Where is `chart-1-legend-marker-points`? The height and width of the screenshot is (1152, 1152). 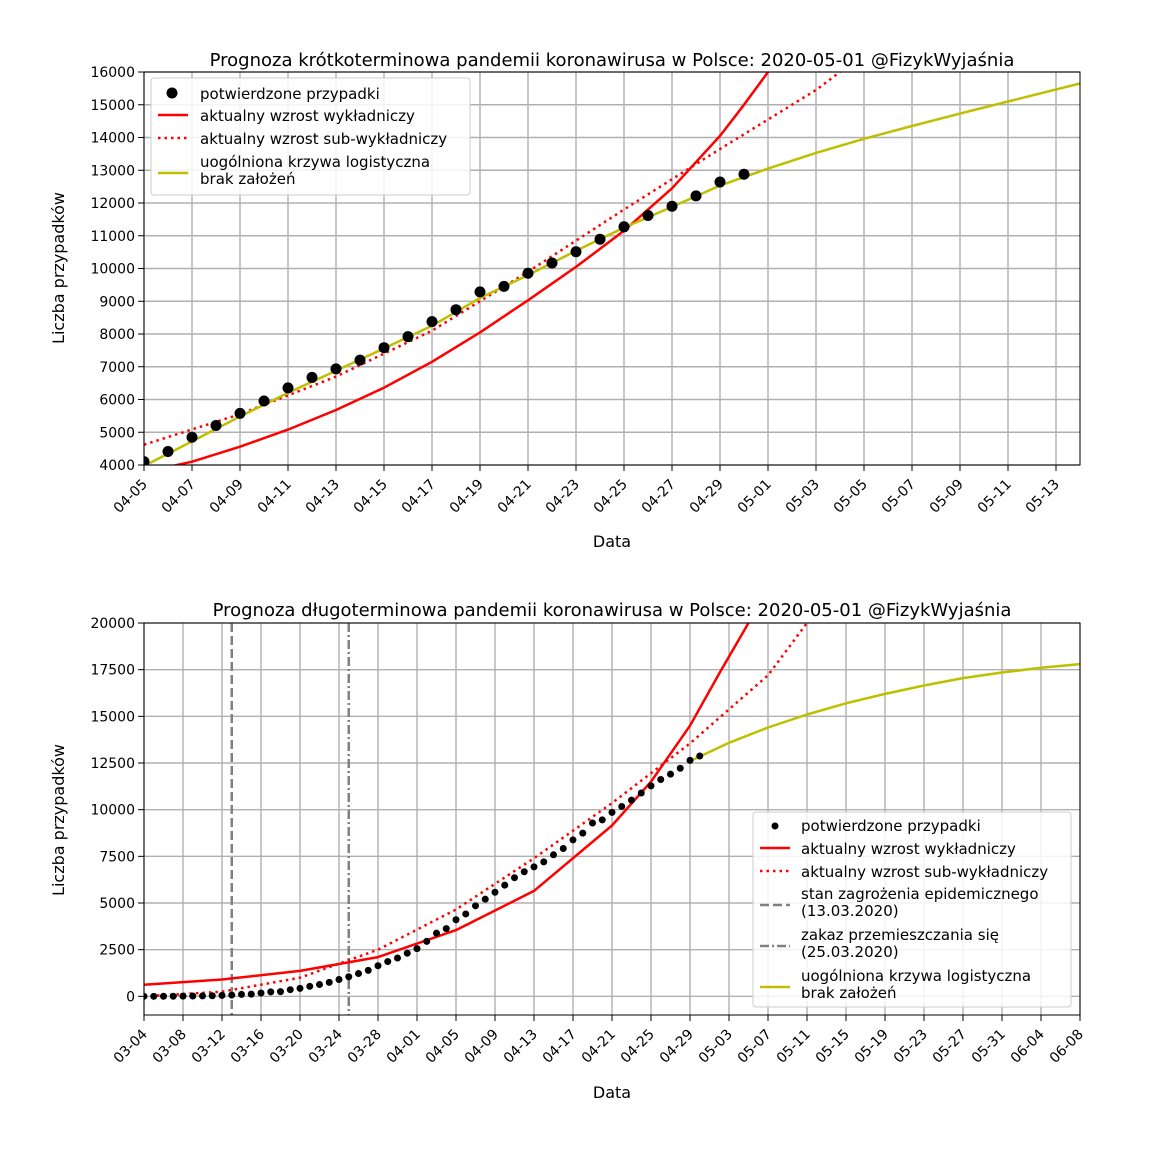
chart-1-legend-marker-points is located at coordinates (172, 93).